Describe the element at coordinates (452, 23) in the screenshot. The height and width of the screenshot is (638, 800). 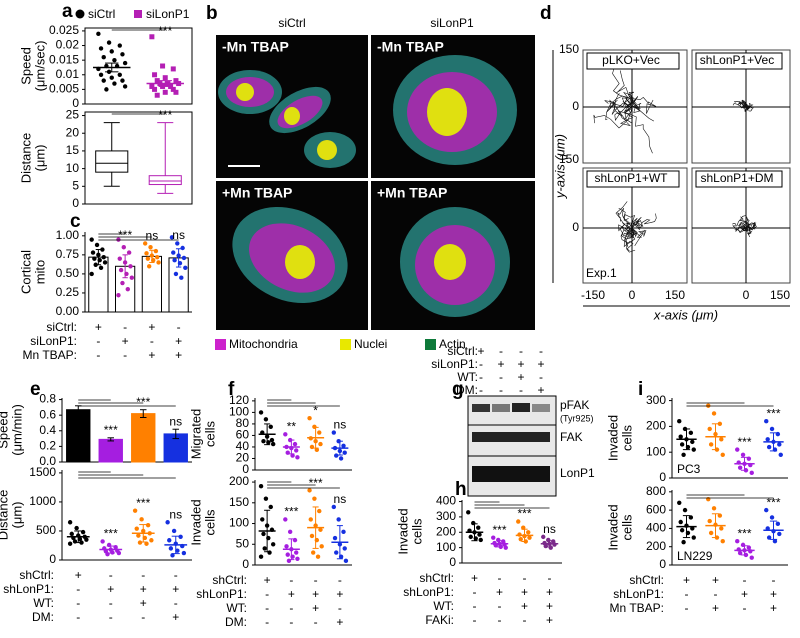
I see `column-label: siLonP1` at that location.